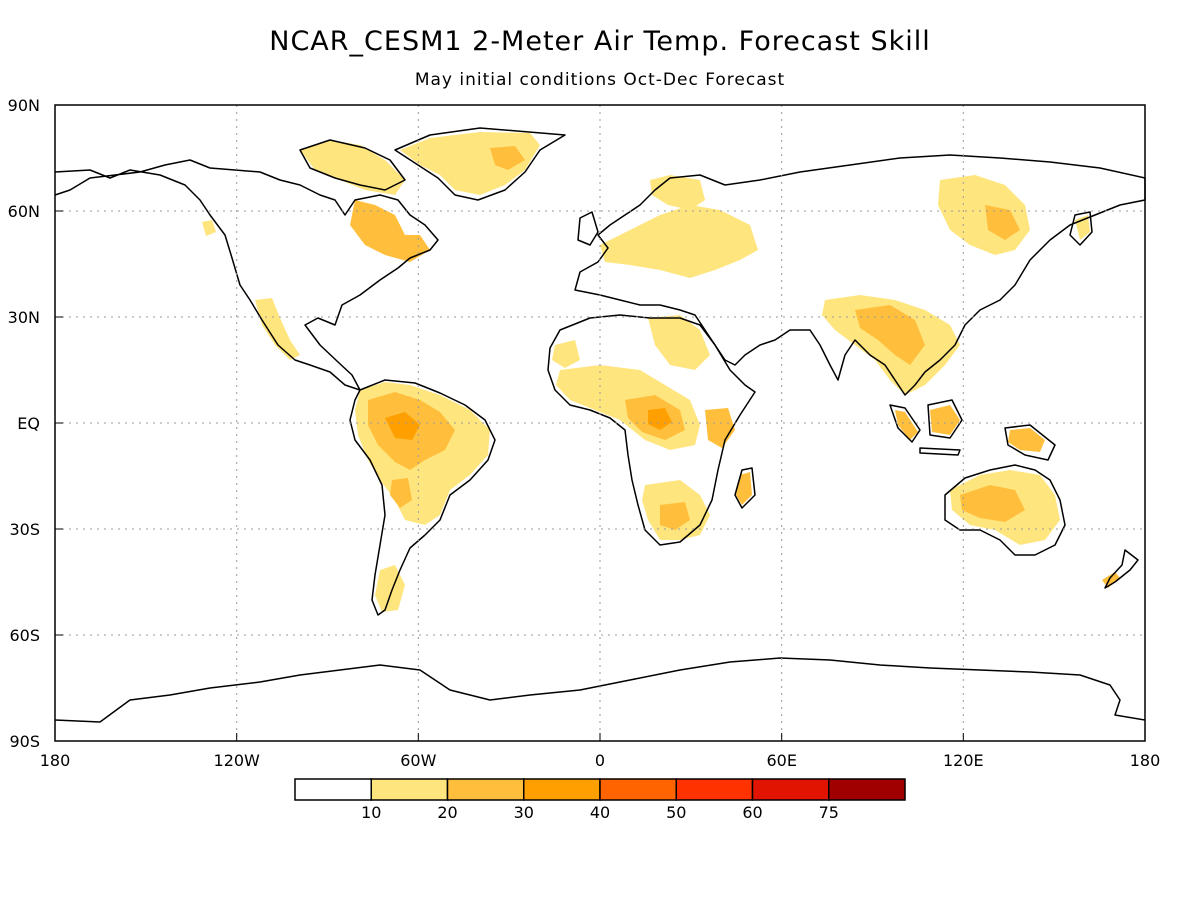 The height and width of the screenshot is (900, 1200). I want to click on skill-region-sumatra, so click(906, 425).